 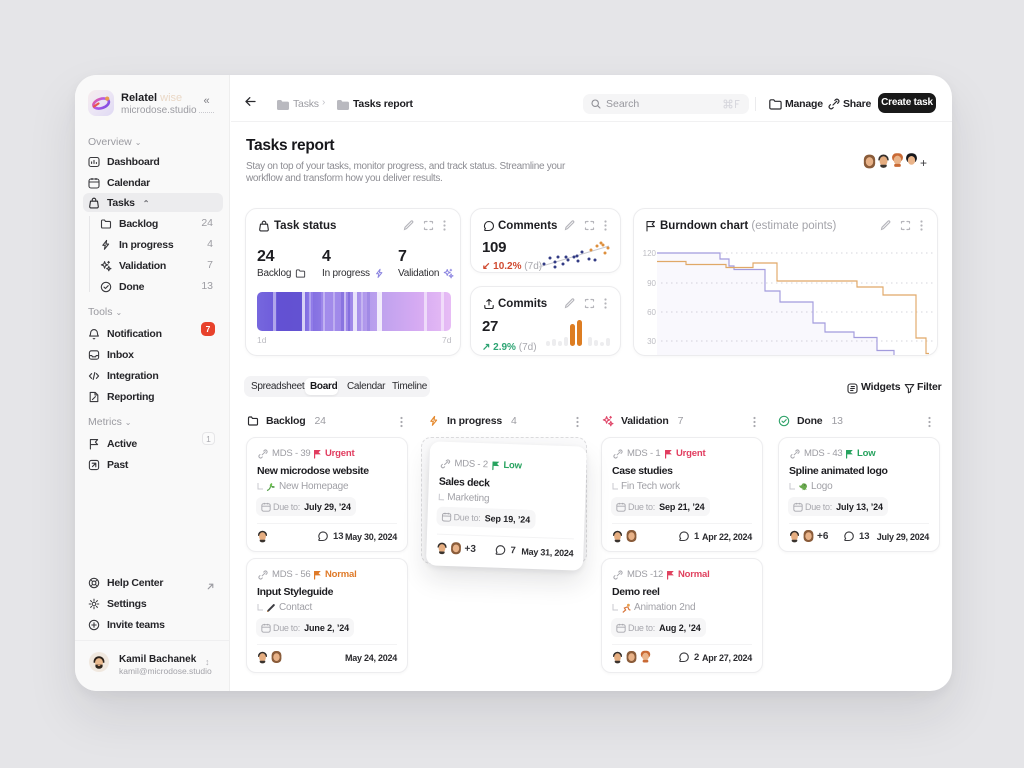 What do you see at coordinates (651, 312) in the screenshot?
I see `svg-text: 60` at bounding box center [651, 312].